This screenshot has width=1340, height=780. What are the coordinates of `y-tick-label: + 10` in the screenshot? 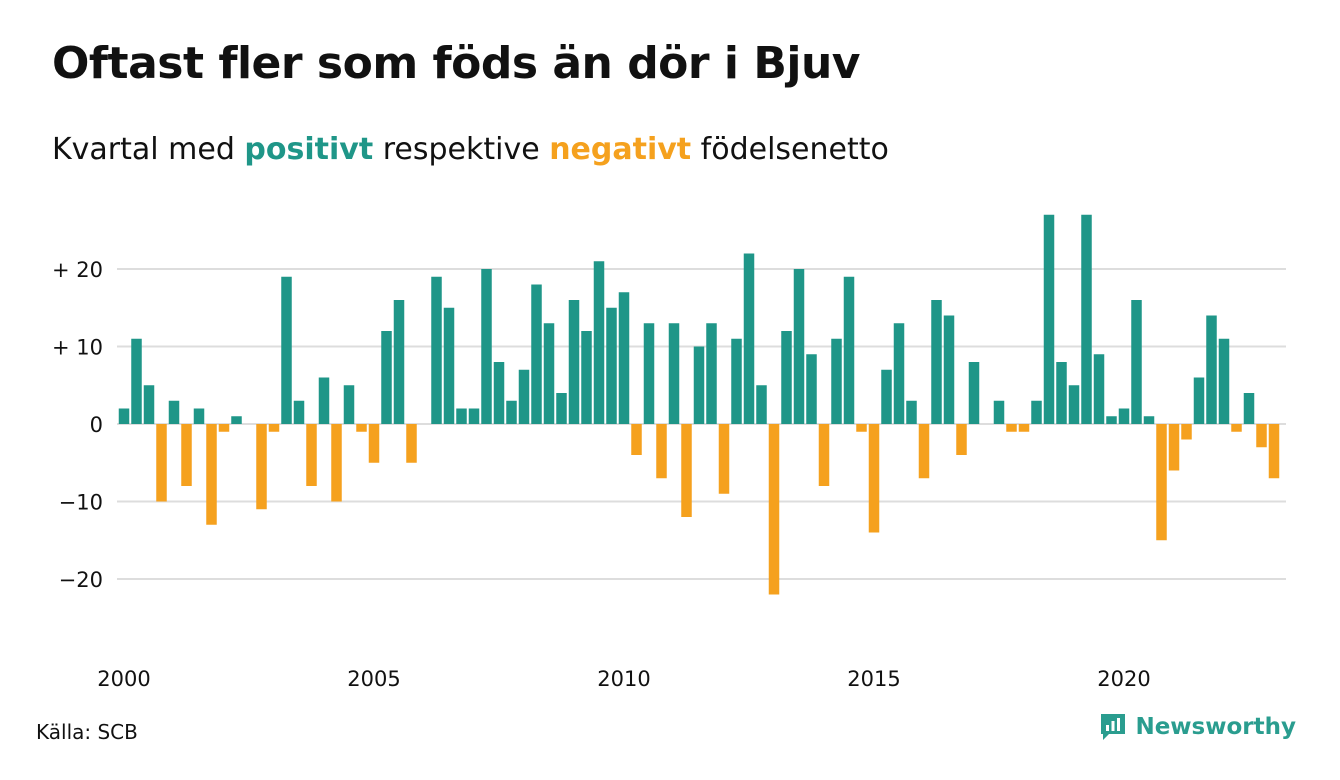 It's located at (77, 348).